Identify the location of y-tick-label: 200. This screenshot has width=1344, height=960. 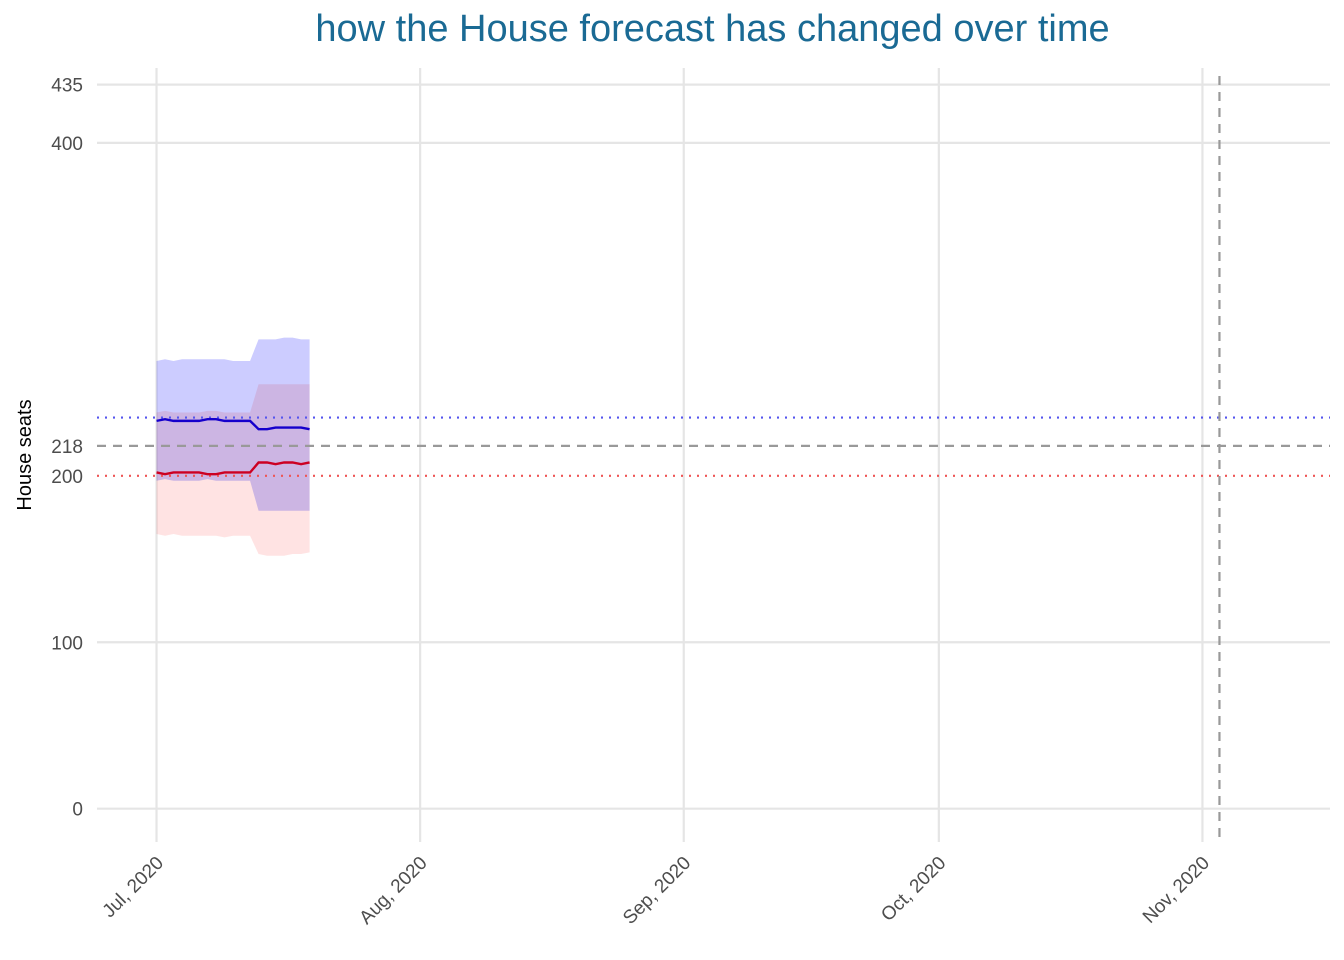
(67, 477).